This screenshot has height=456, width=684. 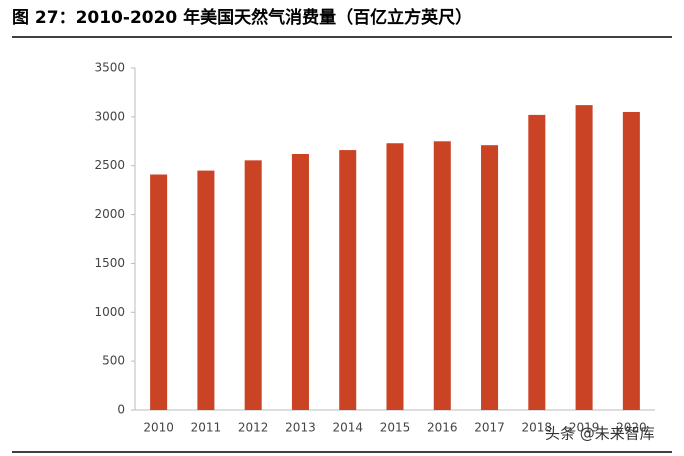 I want to click on x-tick-label: 2019, so click(x=584, y=428).